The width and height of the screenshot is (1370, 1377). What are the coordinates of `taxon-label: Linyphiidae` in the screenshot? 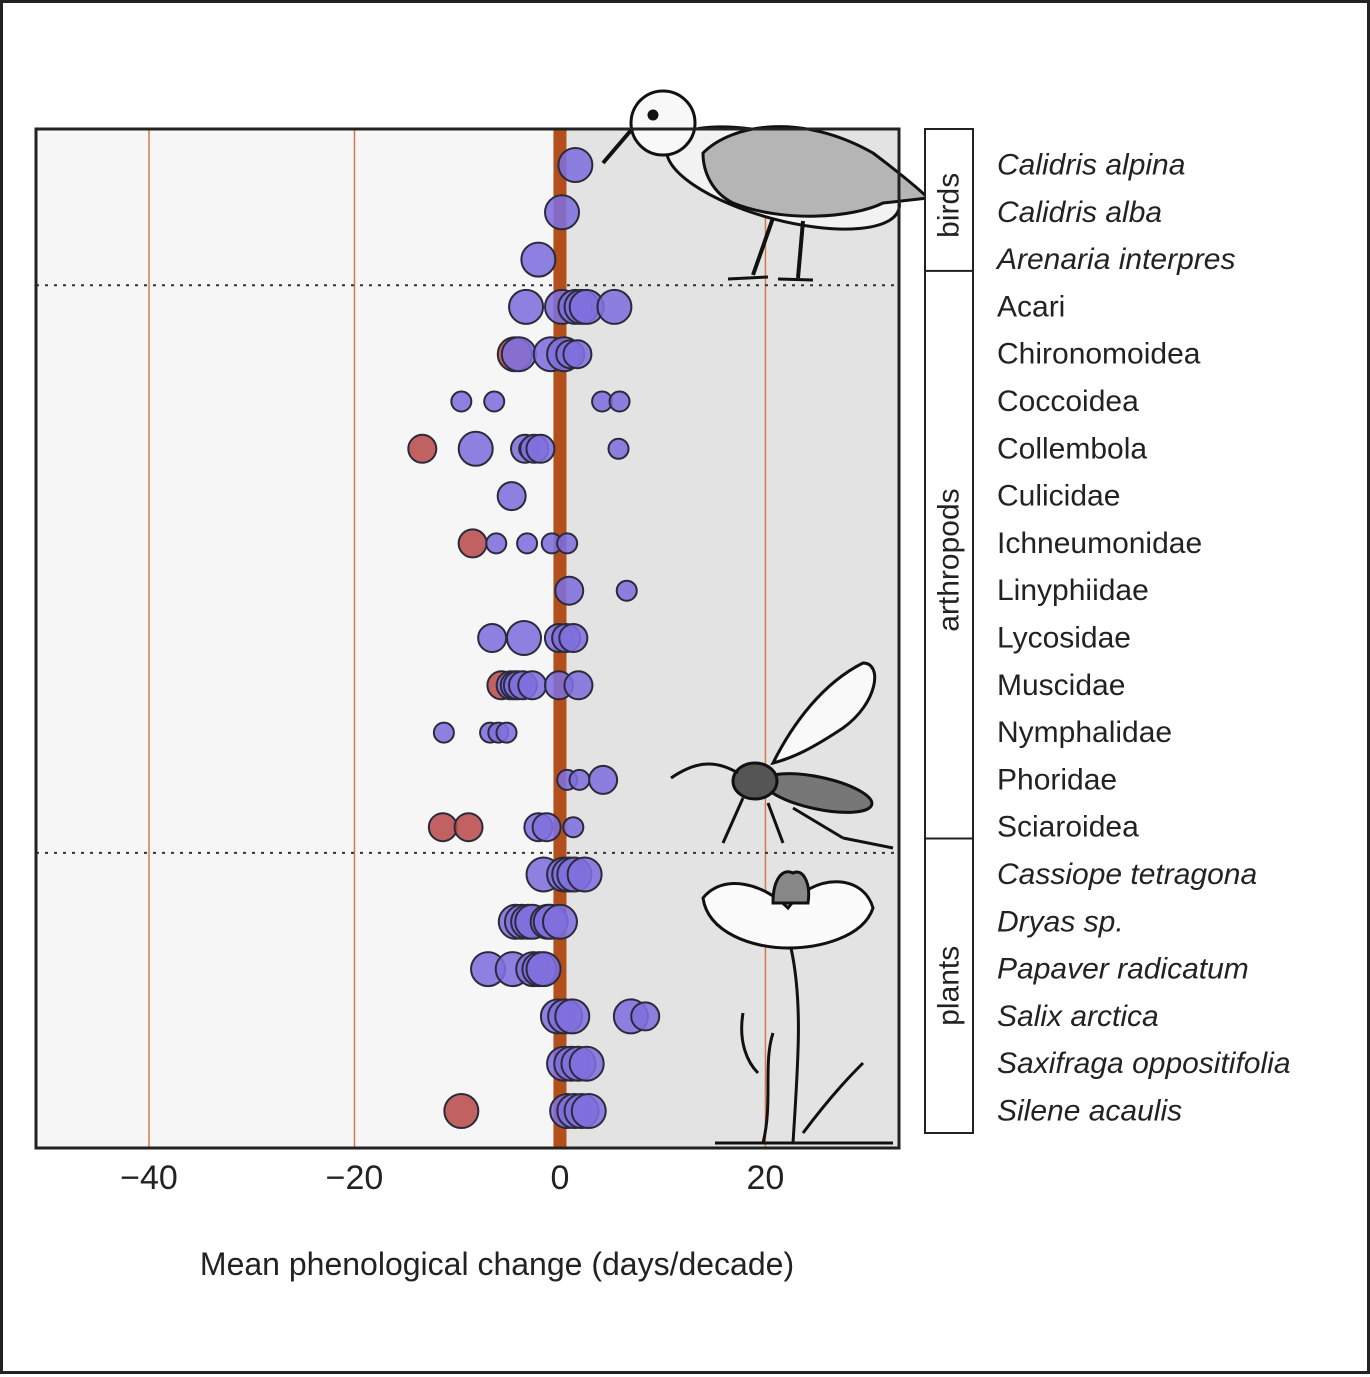 It's located at (1073, 590).